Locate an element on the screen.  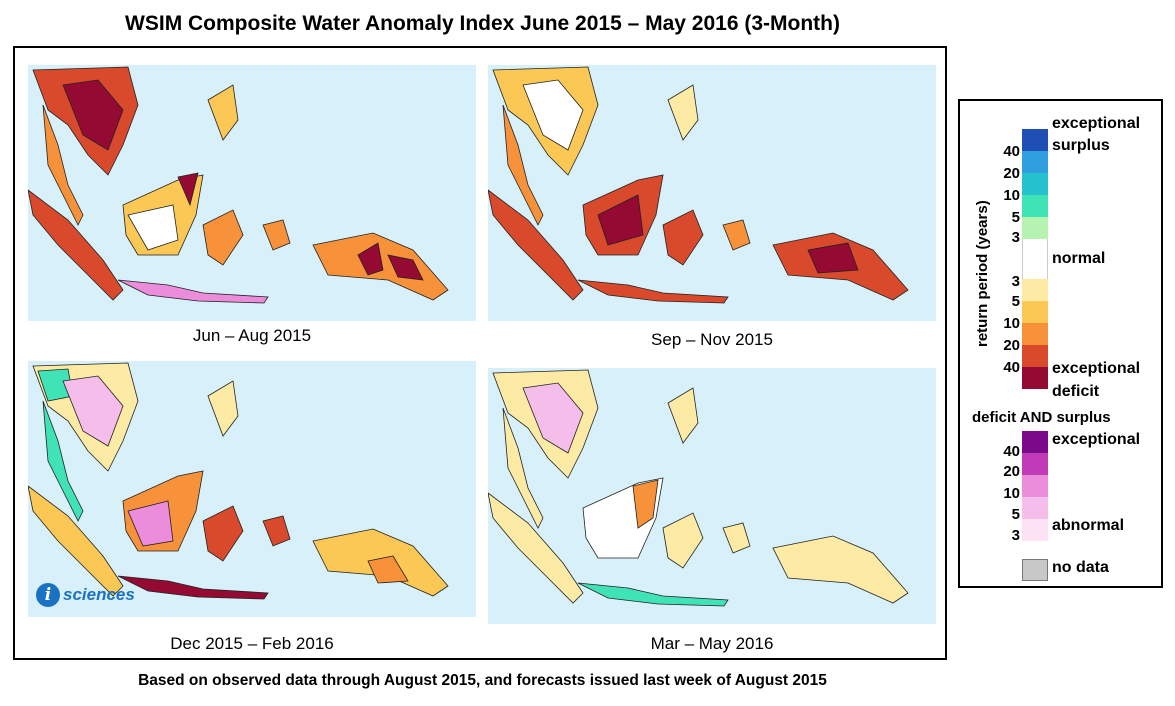
legend-label-both-exceptional: exceptional is located at coordinates (1096, 439).